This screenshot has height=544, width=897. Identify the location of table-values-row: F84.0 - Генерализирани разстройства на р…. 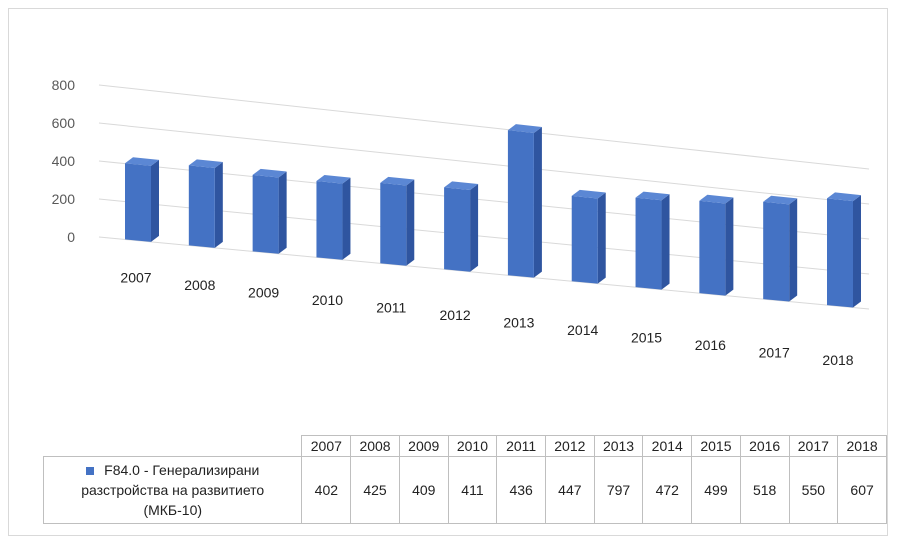
(464, 490).